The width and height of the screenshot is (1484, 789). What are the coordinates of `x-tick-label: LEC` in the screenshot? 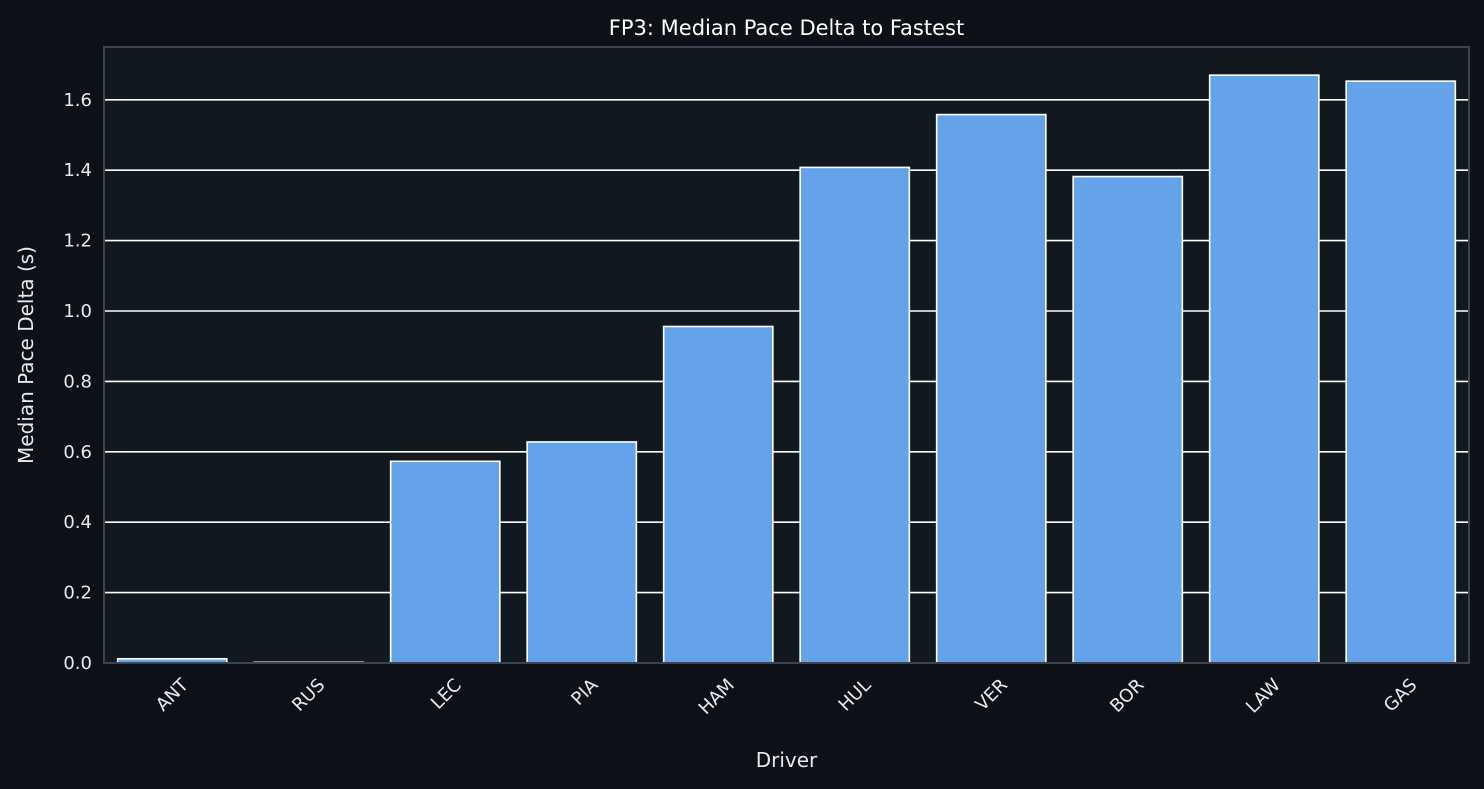 It's located at (446, 694).